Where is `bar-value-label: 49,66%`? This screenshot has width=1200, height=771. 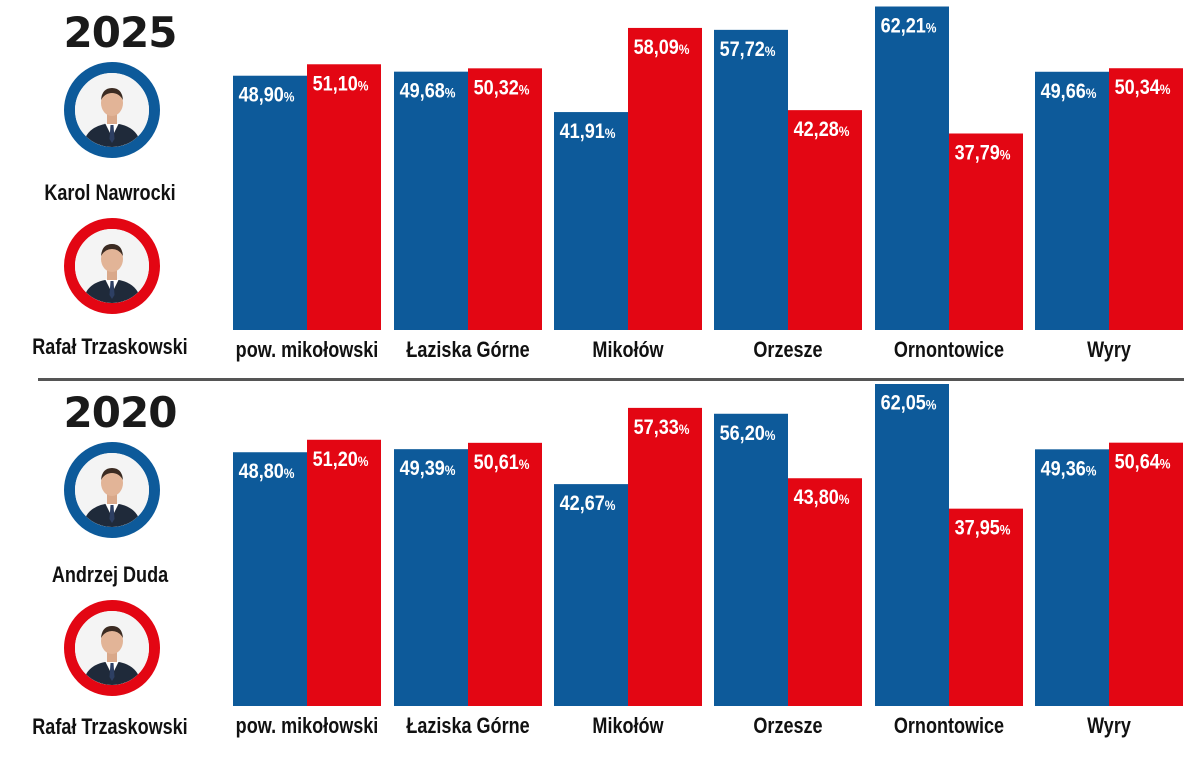
bar-value-label: 49,66% is located at coordinates (1069, 92).